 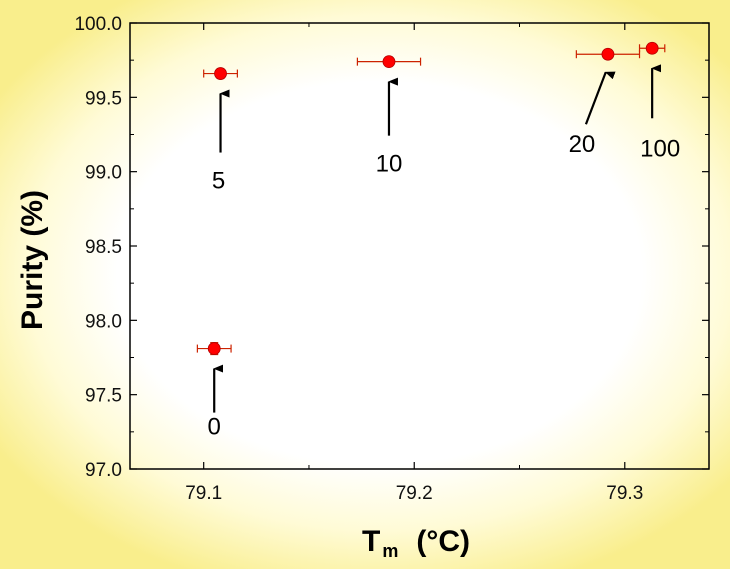 What do you see at coordinates (624, 493) in the screenshot?
I see `x-tick-label: 79.3` at bounding box center [624, 493].